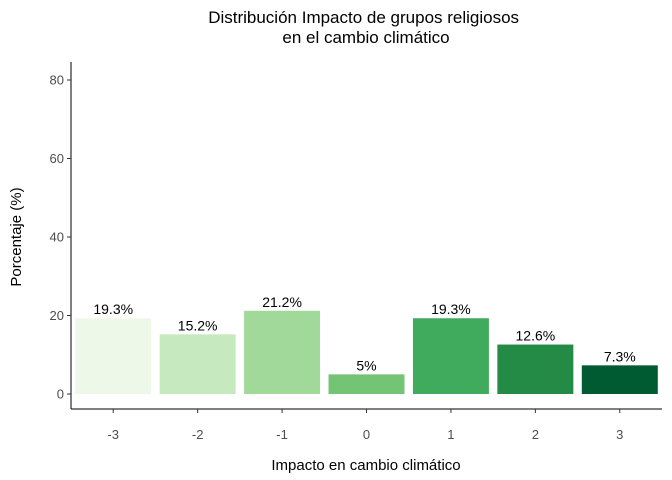 The height and width of the screenshot is (480, 672). Describe the element at coordinates (113, 309) in the screenshot. I see `data-label--3: 19.3%` at that location.